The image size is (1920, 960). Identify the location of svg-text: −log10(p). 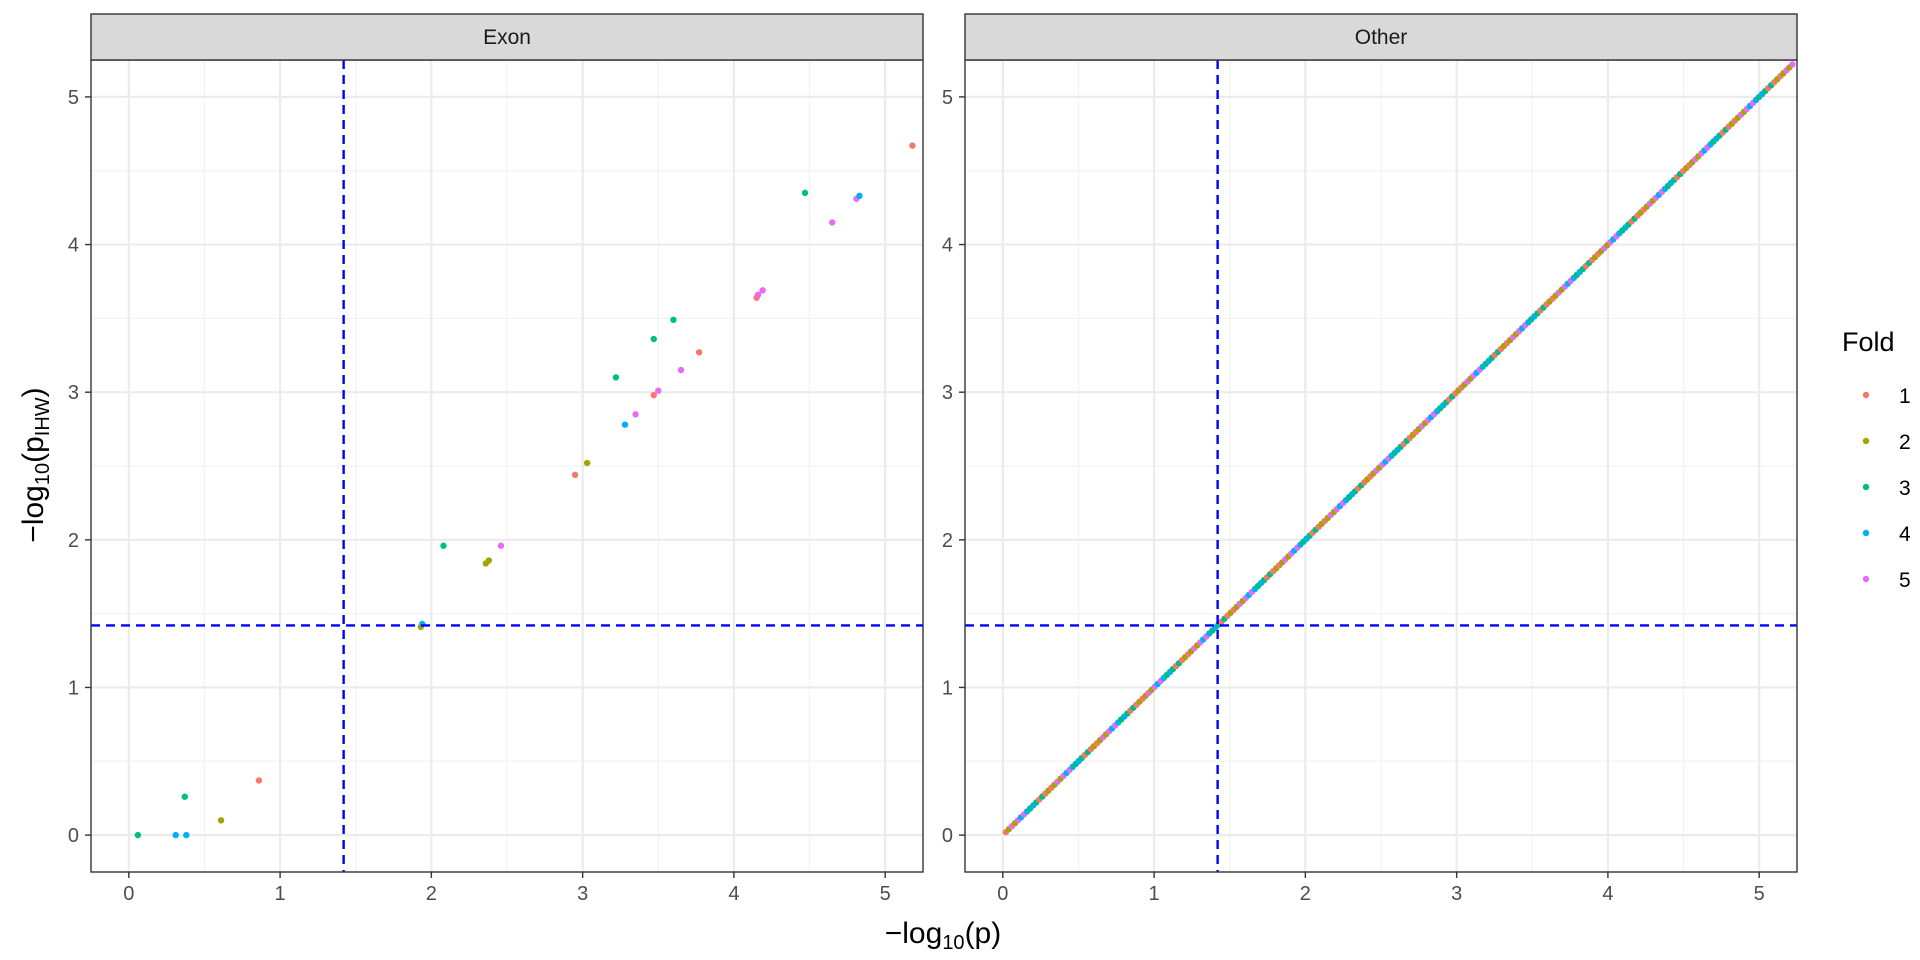
(943, 935).